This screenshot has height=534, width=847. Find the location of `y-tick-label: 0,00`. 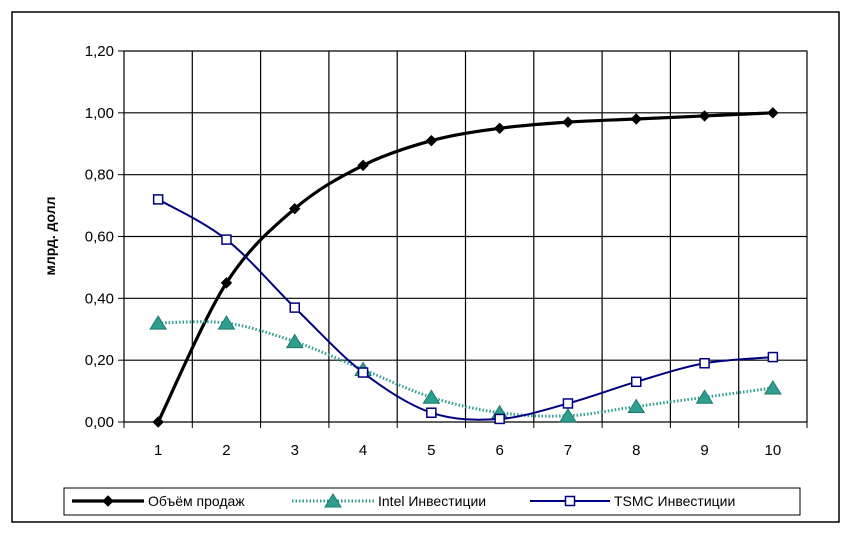

y-tick-label: 0,00 is located at coordinates (99, 422).